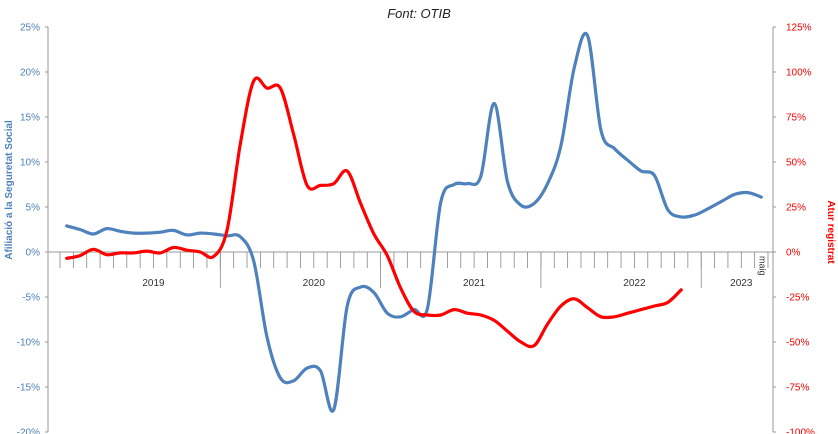 Image resolution: width=838 pixels, height=434 pixels. I want to click on left-tick-label: 25%, so click(30, 28).